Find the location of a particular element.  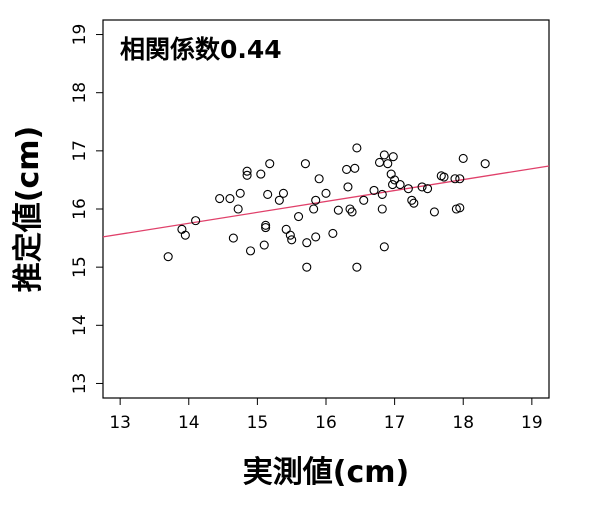

y-tick-label: 16 is located at coordinates (80, 209).